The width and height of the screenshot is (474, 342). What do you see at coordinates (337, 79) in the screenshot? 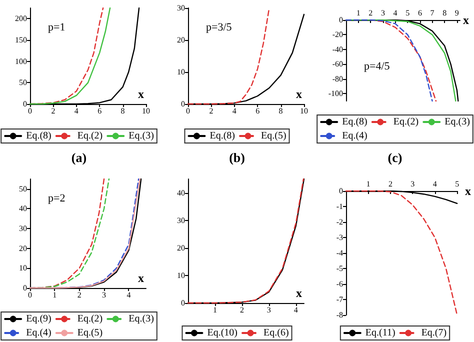
I see `y-tick-label: -80` at bounding box center [337, 79].